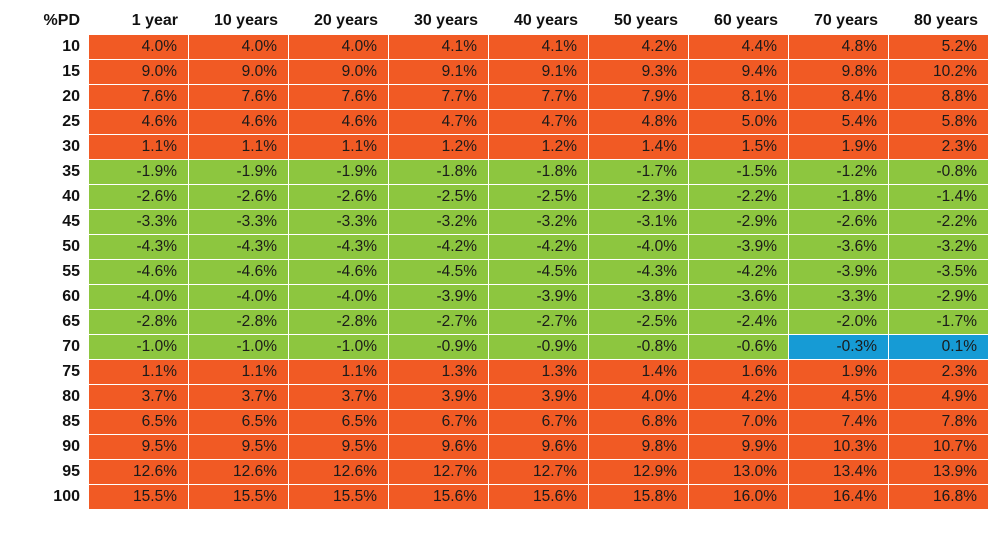 The image size is (1000, 550). I want to click on column-header: 80 years, so click(945, 20).